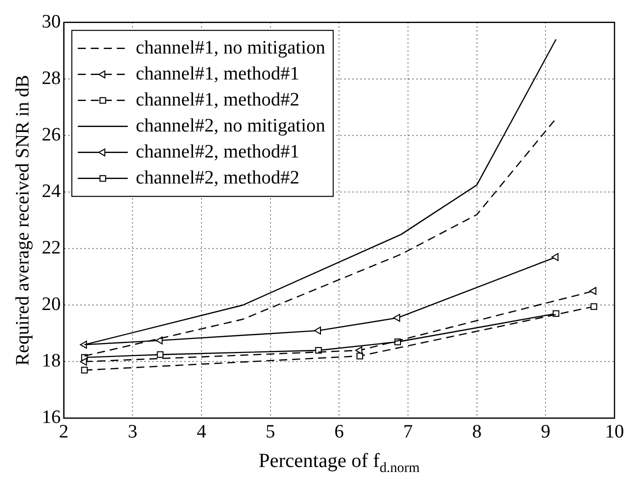 This screenshot has height=485, width=635. What do you see at coordinates (51, 417) in the screenshot?
I see `y-tick-label: 16` at bounding box center [51, 417].